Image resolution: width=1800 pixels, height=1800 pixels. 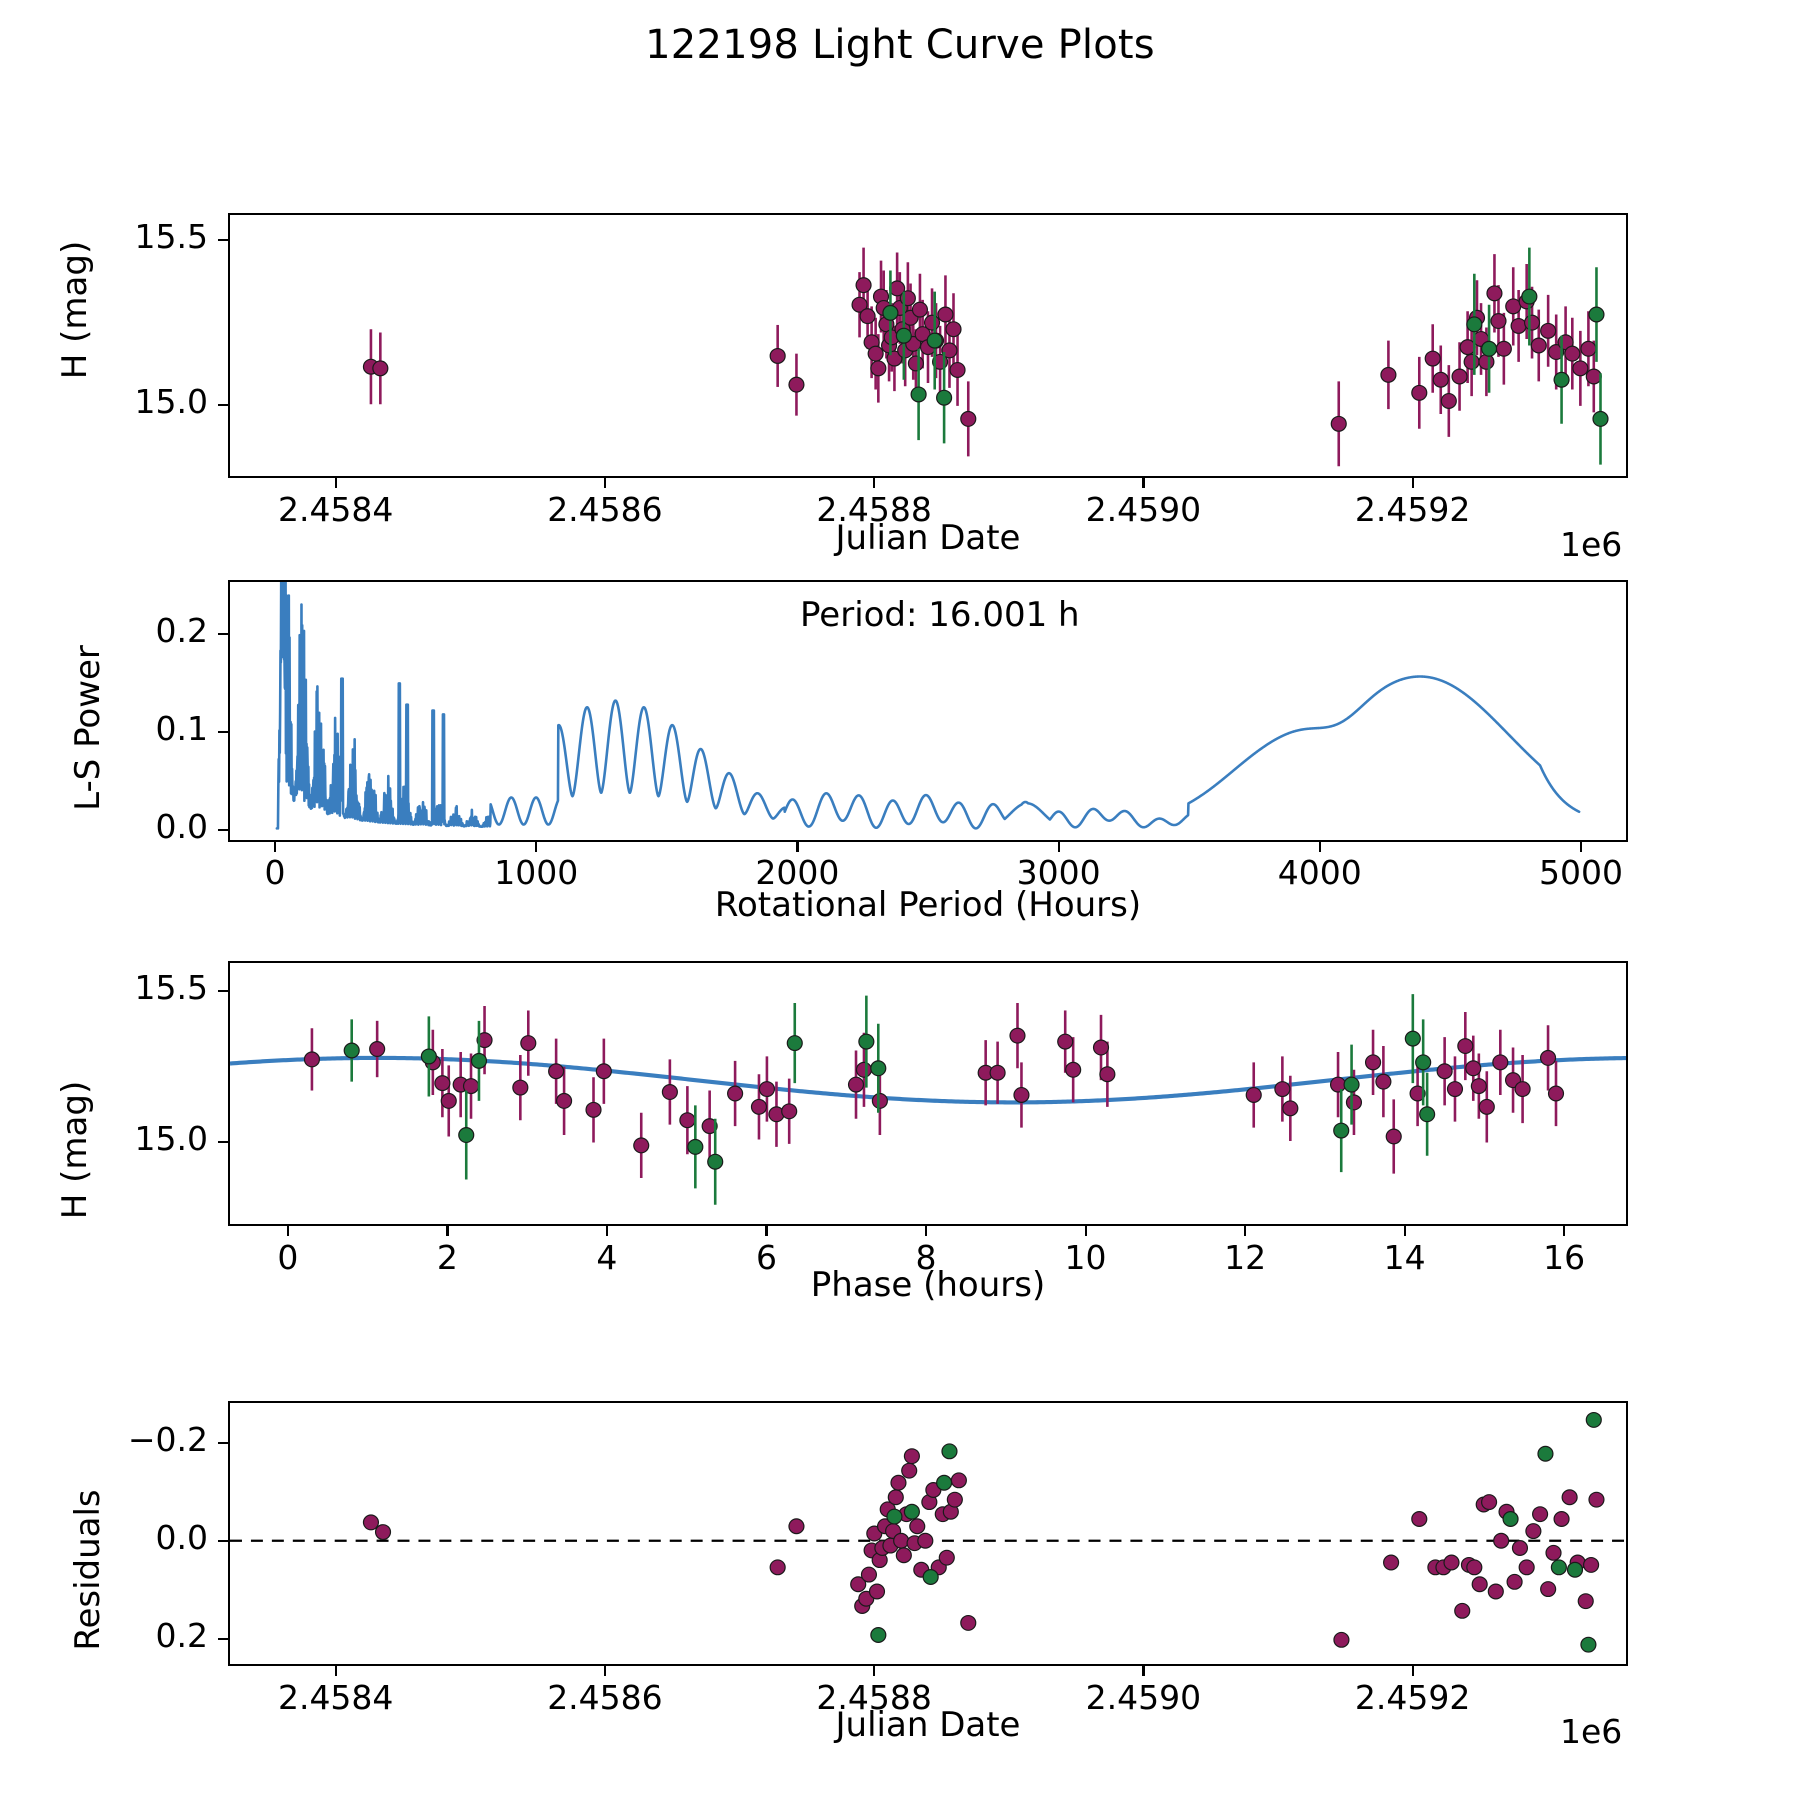 I want to click on xtick-label: 5000, so click(x=1580, y=872).